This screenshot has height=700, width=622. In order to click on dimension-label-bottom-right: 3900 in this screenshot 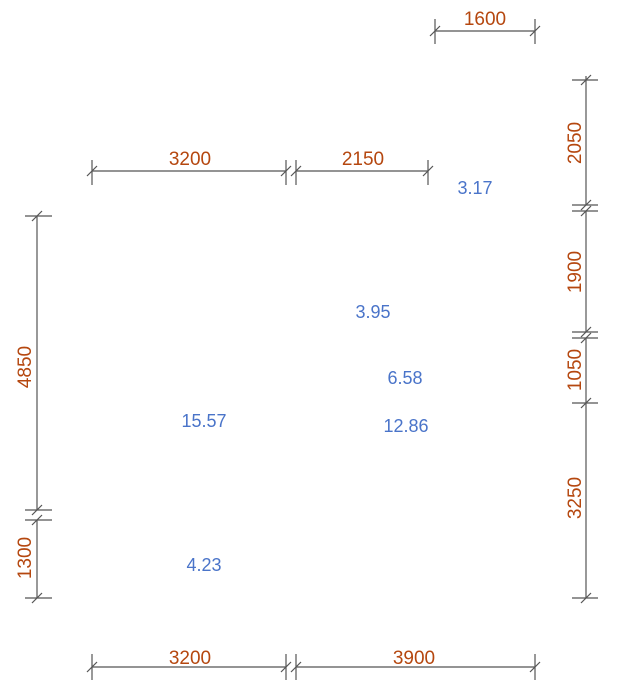, I will do `click(414, 658)`.